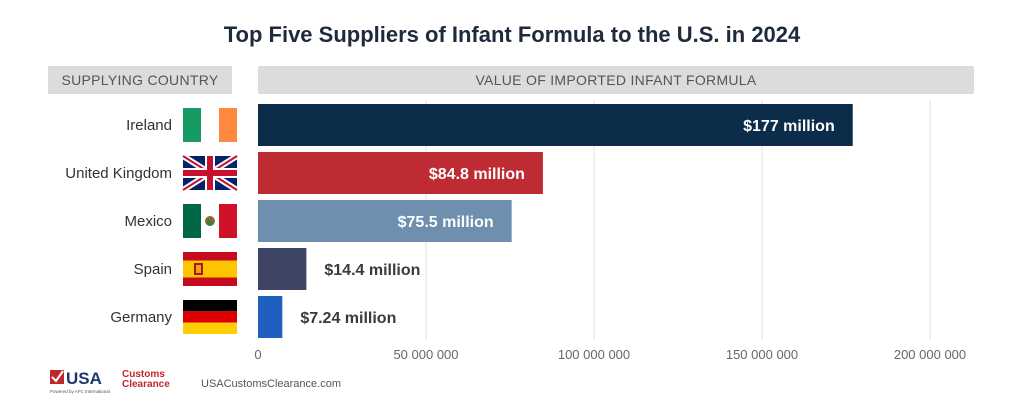 The image size is (1024, 413). Describe the element at coordinates (210, 221) in the screenshot. I see `mexico-flag-icon` at that location.